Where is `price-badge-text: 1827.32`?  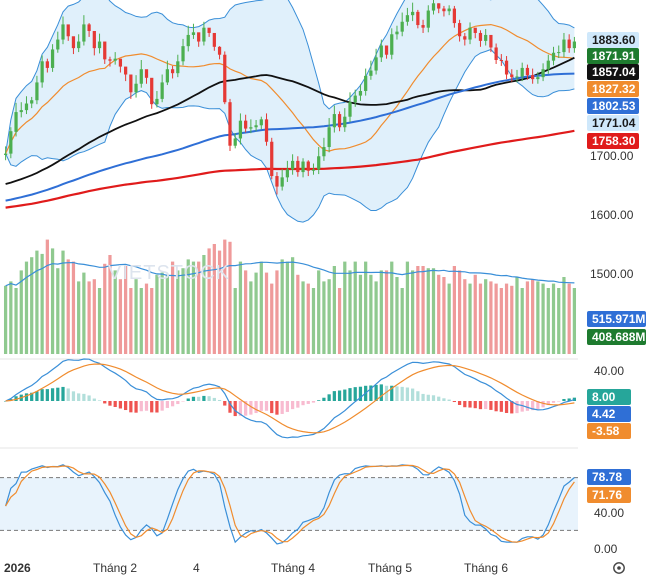
price-badge-text: 1827.32 is located at coordinates (614, 89).